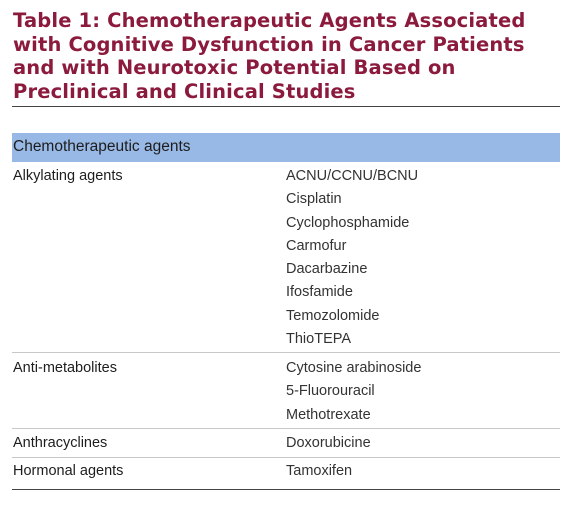  I want to click on agent-item: Temozolomide, so click(333, 315).